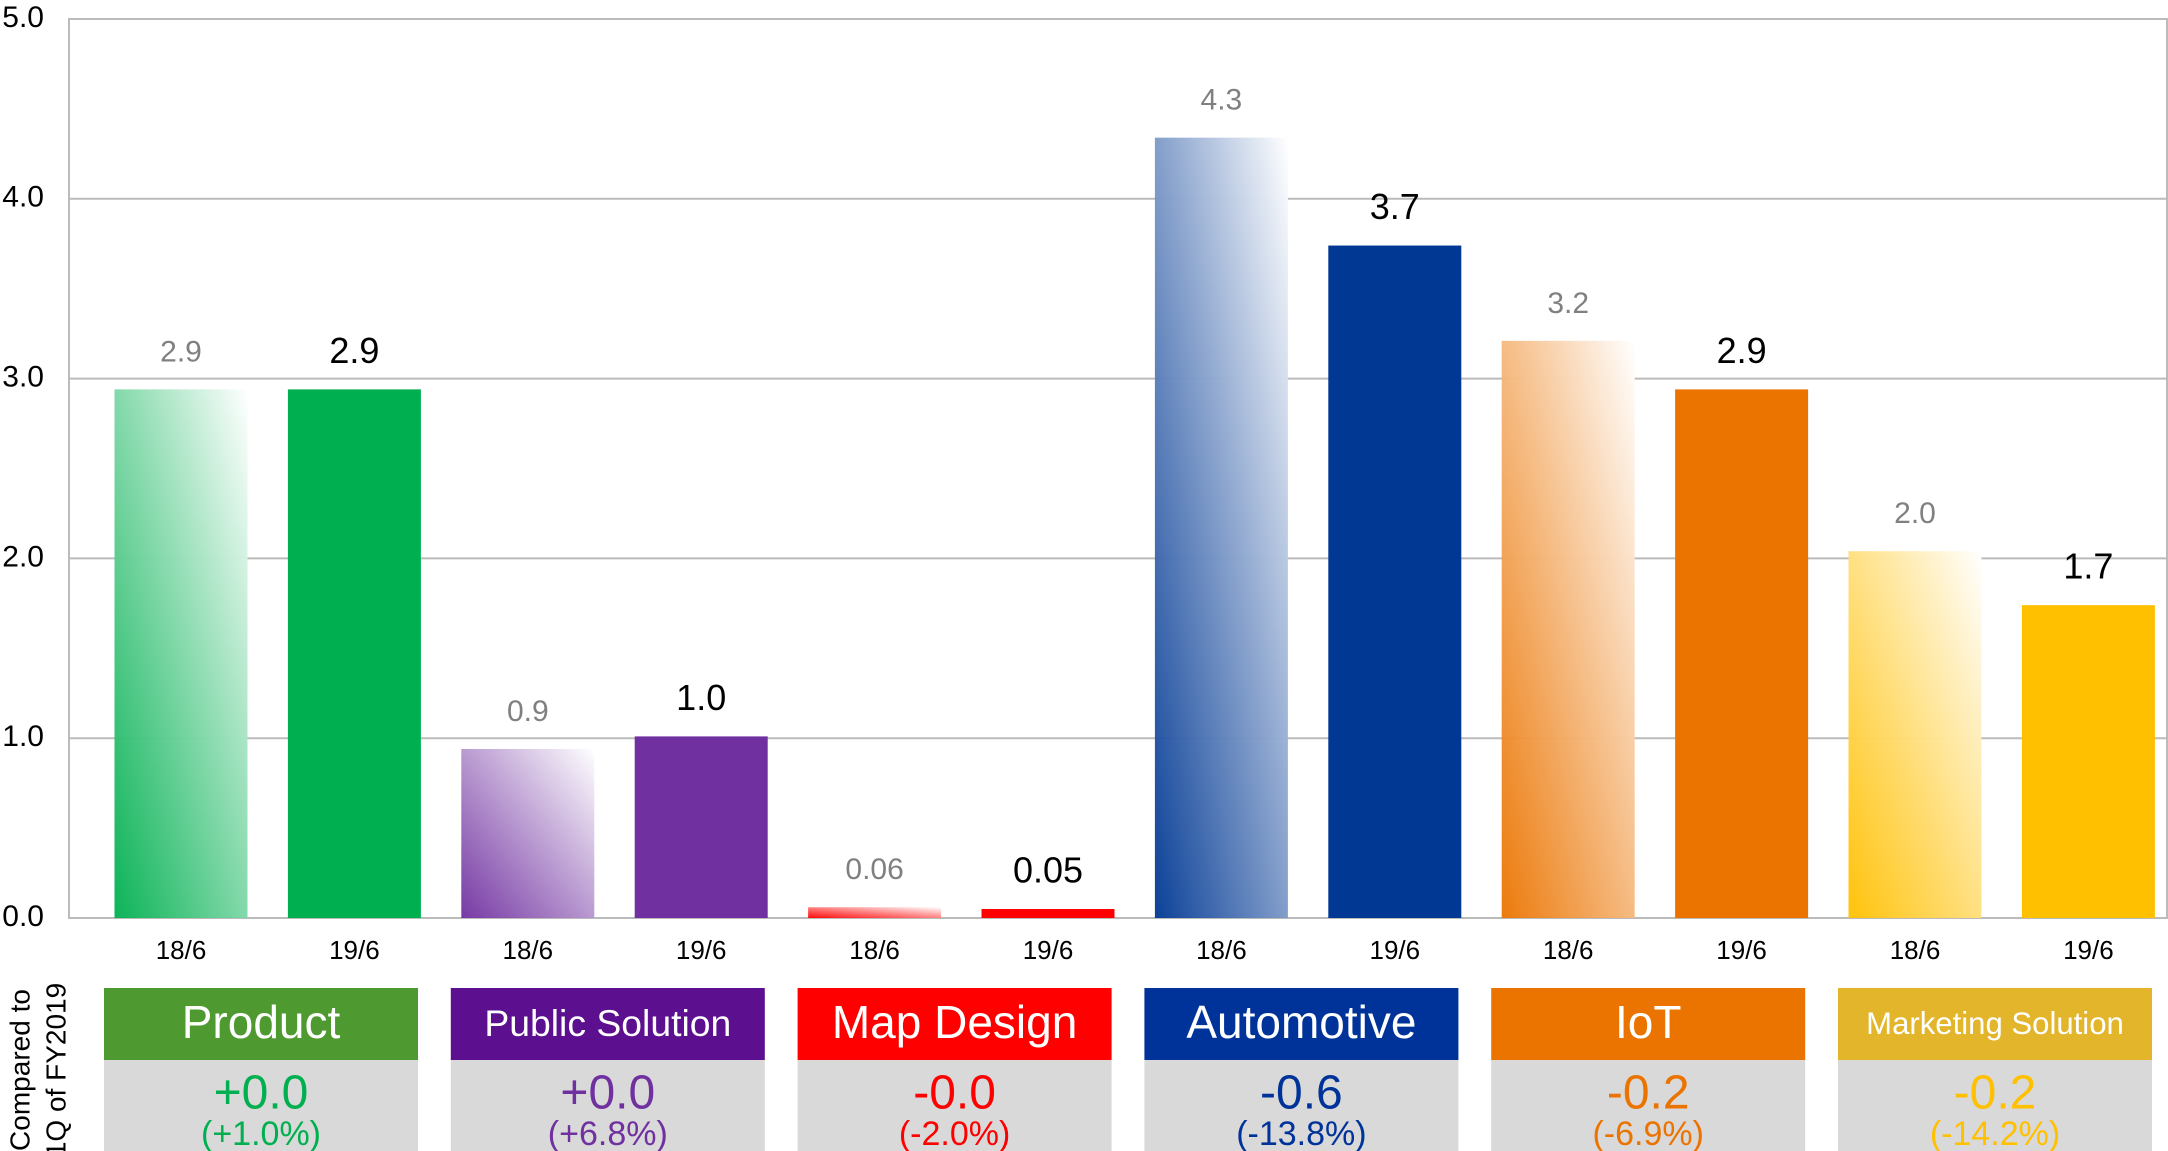 The width and height of the screenshot is (2168, 1151). I want to click on comparison-label: 1Q of FY2019, so click(55, 1067).